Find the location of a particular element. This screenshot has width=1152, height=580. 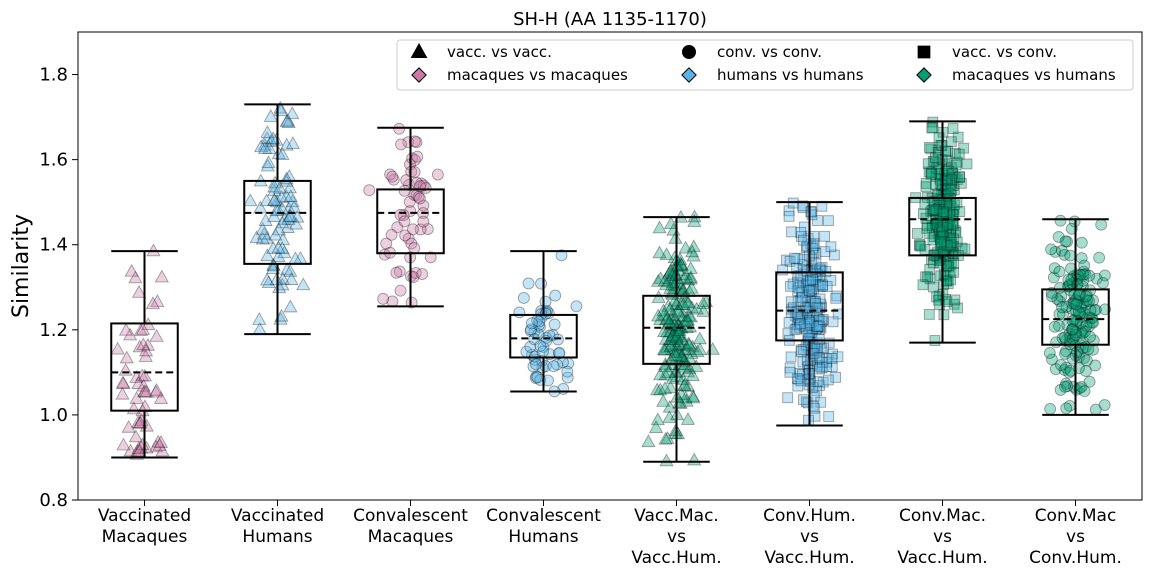

x-tick-label: Conv.Mac. vs Vacc.Hum. is located at coordinates (942, 537).